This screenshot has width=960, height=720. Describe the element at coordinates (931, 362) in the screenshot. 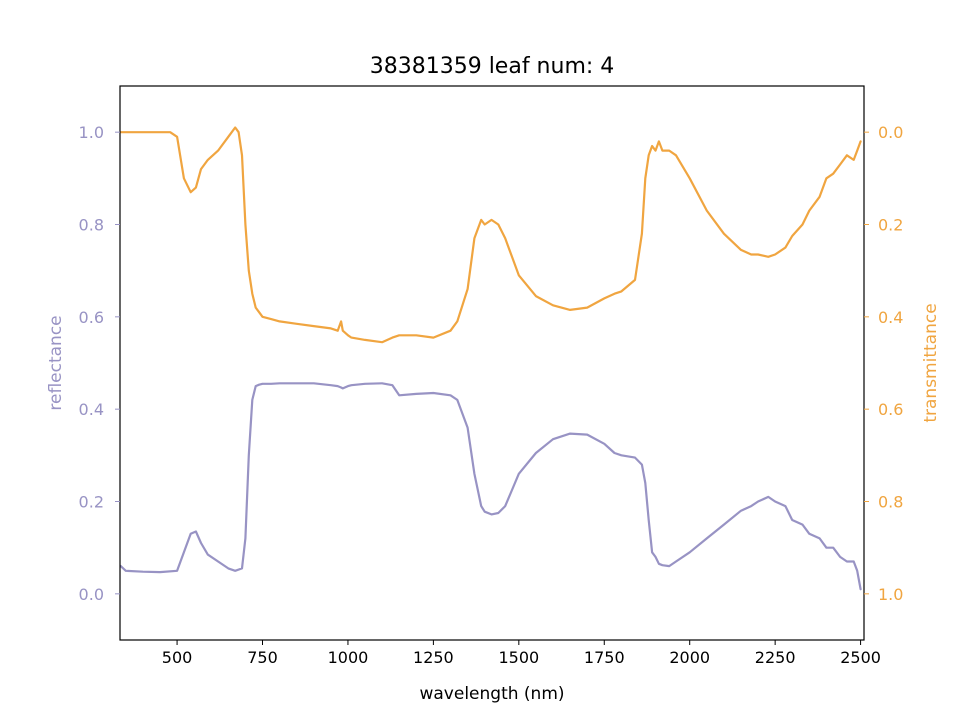

I see `y-axis-right-label: transmittance` at that location.